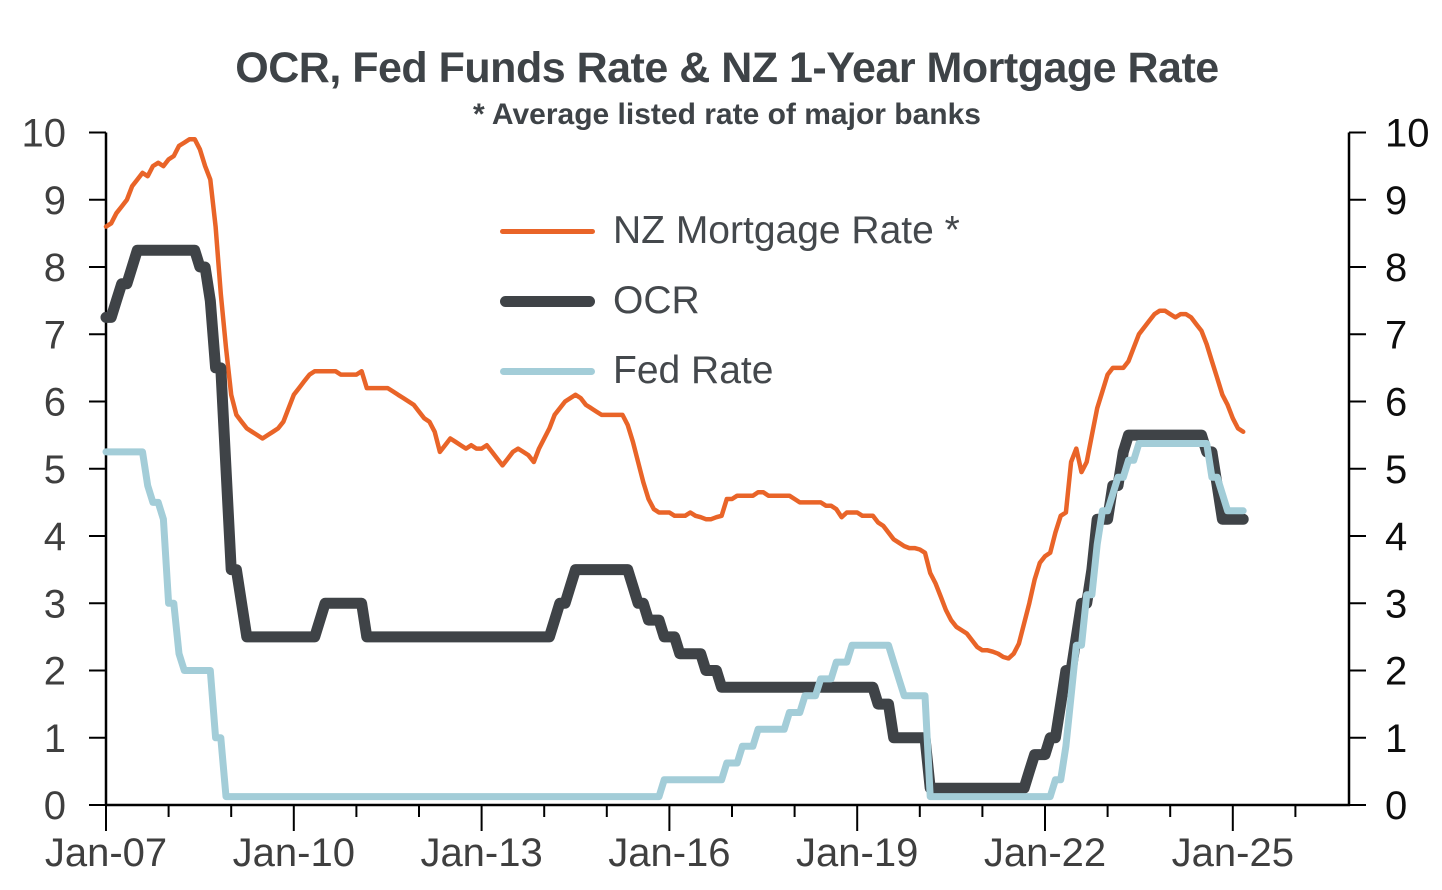 The image size is (1442, 890). What do you see at coordinates (55, 604) in the screenshot?
I see `y-tick-label-left: 3` at bounding box center [55, 604].